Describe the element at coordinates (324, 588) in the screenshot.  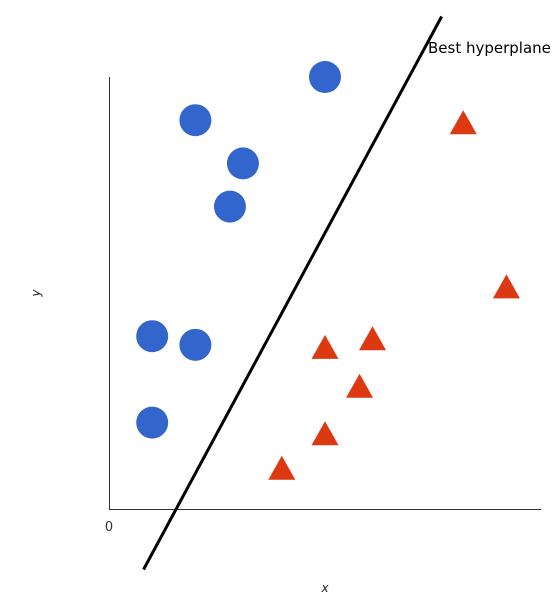
I see `x-axis-label: x` at that location.